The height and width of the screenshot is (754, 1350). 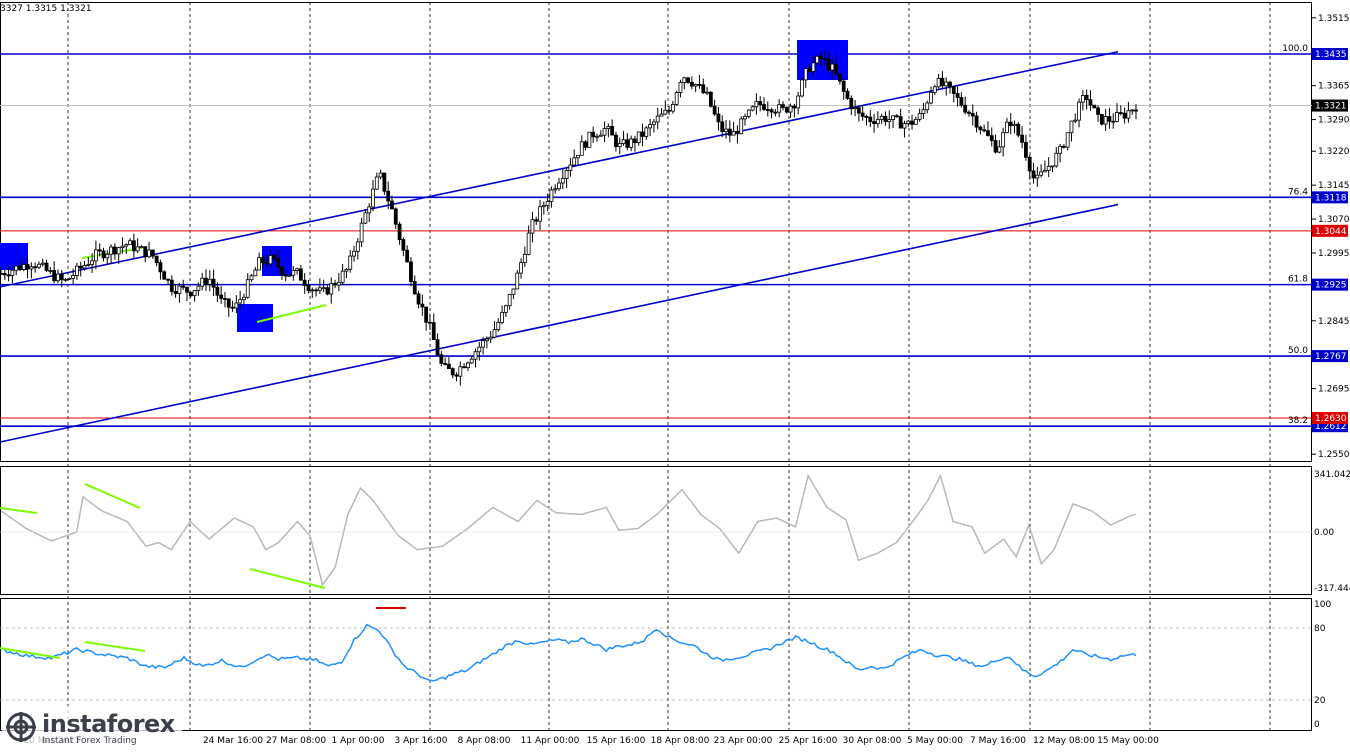 What do you see at coordinates (550, 741) in the screenshot?
I see `time-axis-label: 11 Apr 00:00` at bounding box center [550, 741].